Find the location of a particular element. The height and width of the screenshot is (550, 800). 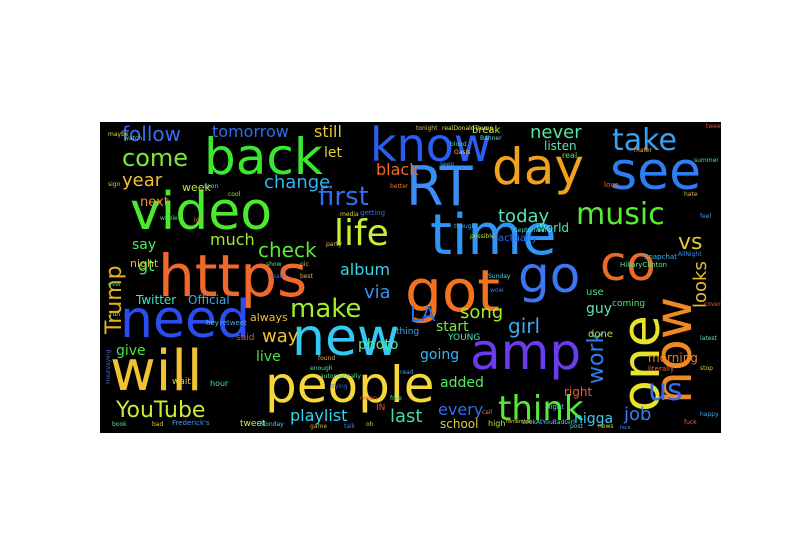

word-possible: possible is located at coordinates (482, 236).